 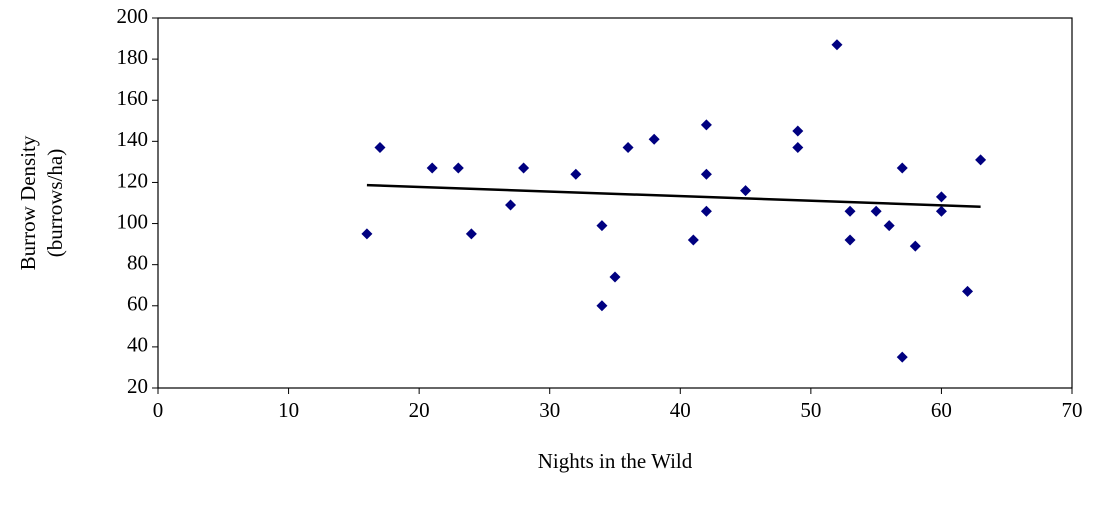 What do you see at coordinates (288, 410) in the screenshot?
I see `x-tick-label: 10` at bounding box center [288, 410].